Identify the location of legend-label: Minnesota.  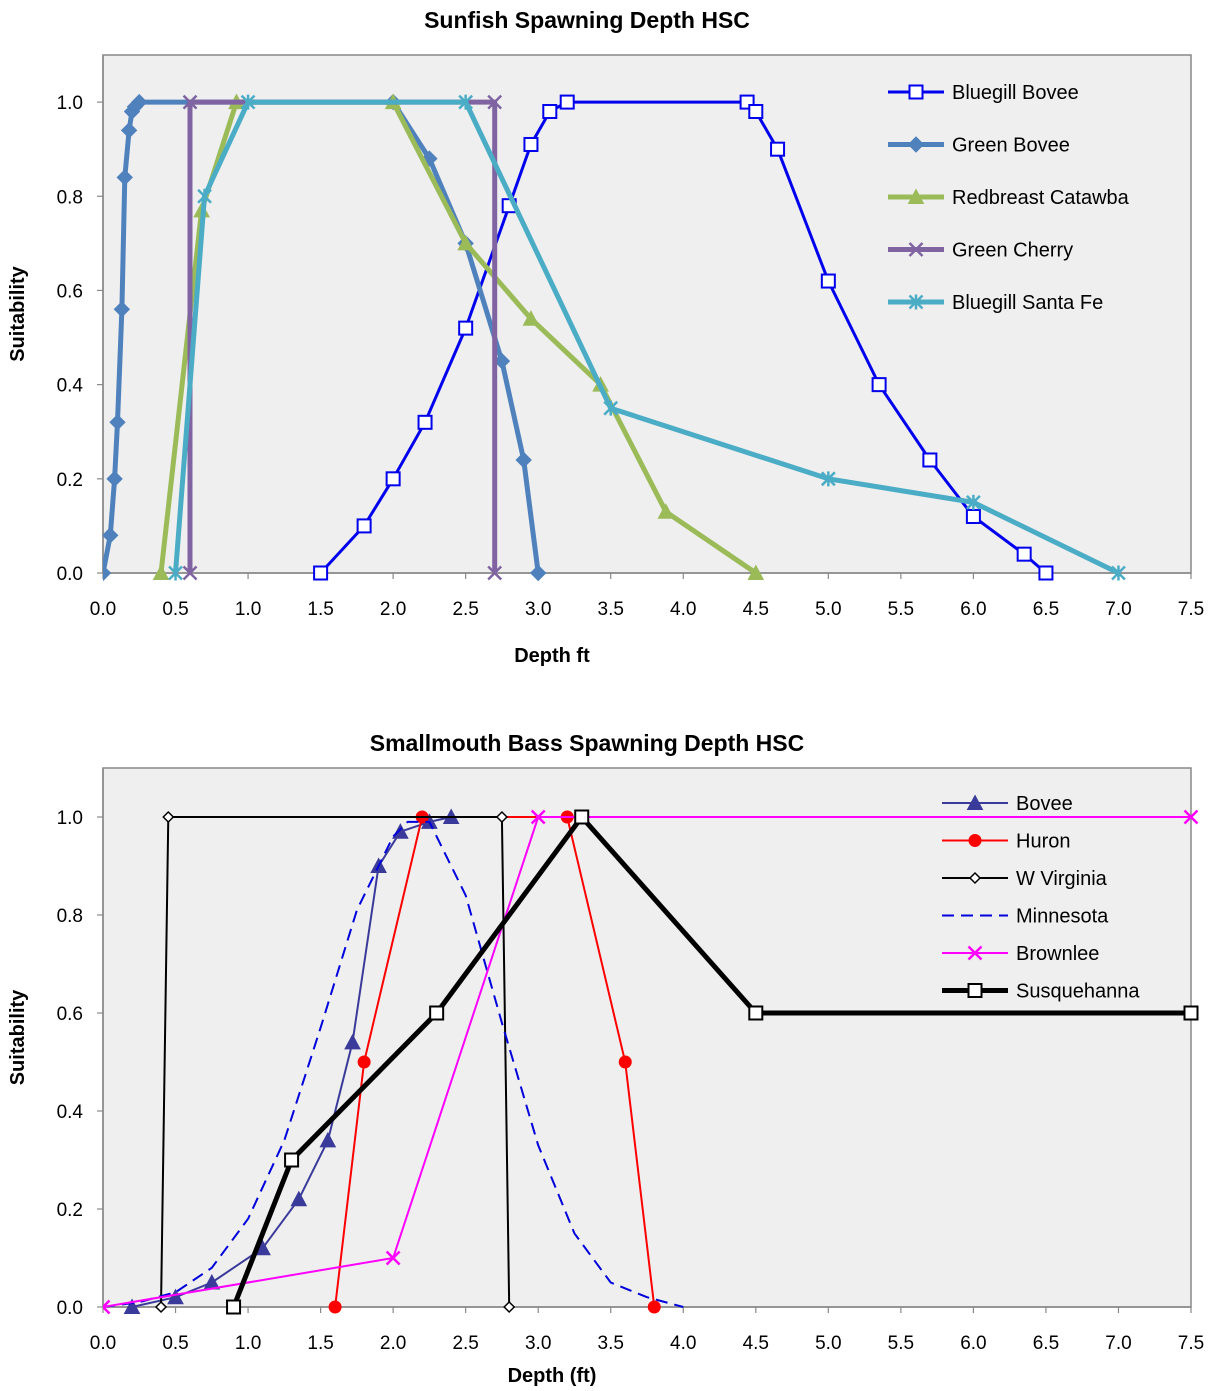
(1062, 917).